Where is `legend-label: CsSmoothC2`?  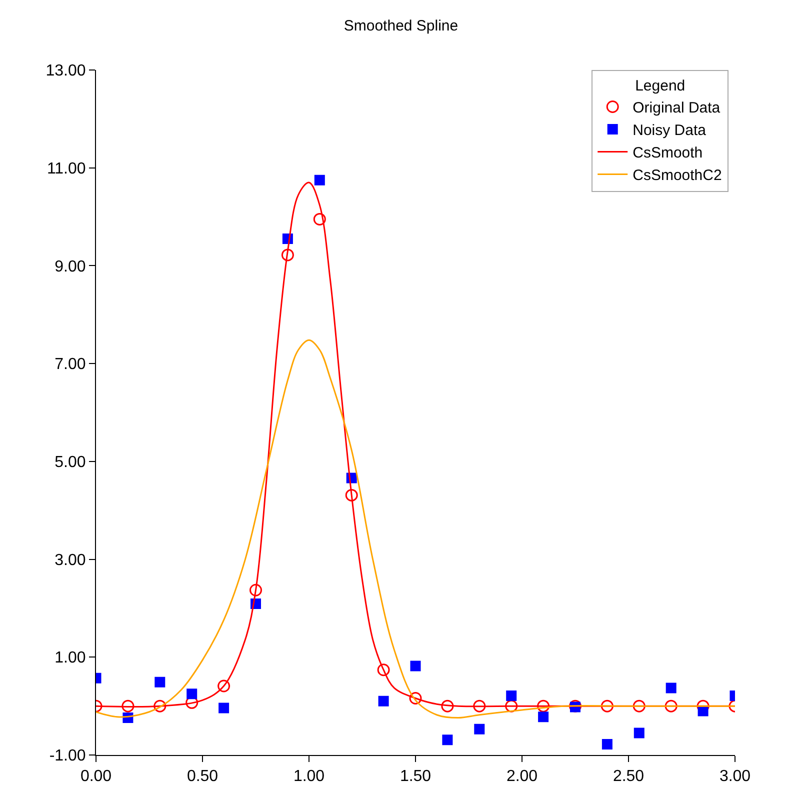
legend-label: CsSmoothC2 is located at coordinates (677, 175).